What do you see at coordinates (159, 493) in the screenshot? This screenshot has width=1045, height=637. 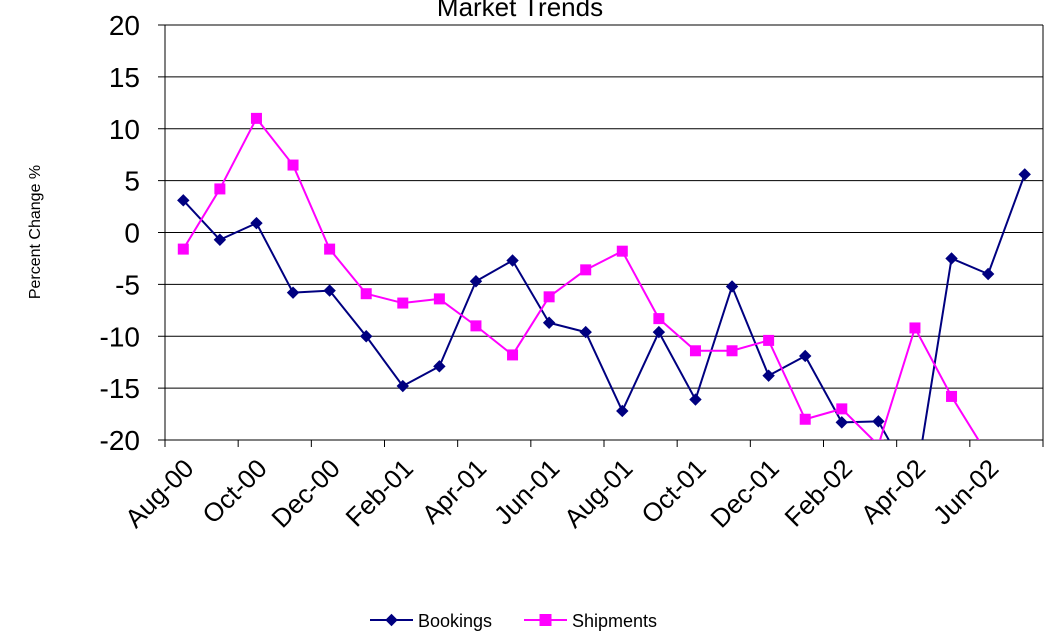 I see `x-tick-label: Aug-00` at bounding box center [159, 493].